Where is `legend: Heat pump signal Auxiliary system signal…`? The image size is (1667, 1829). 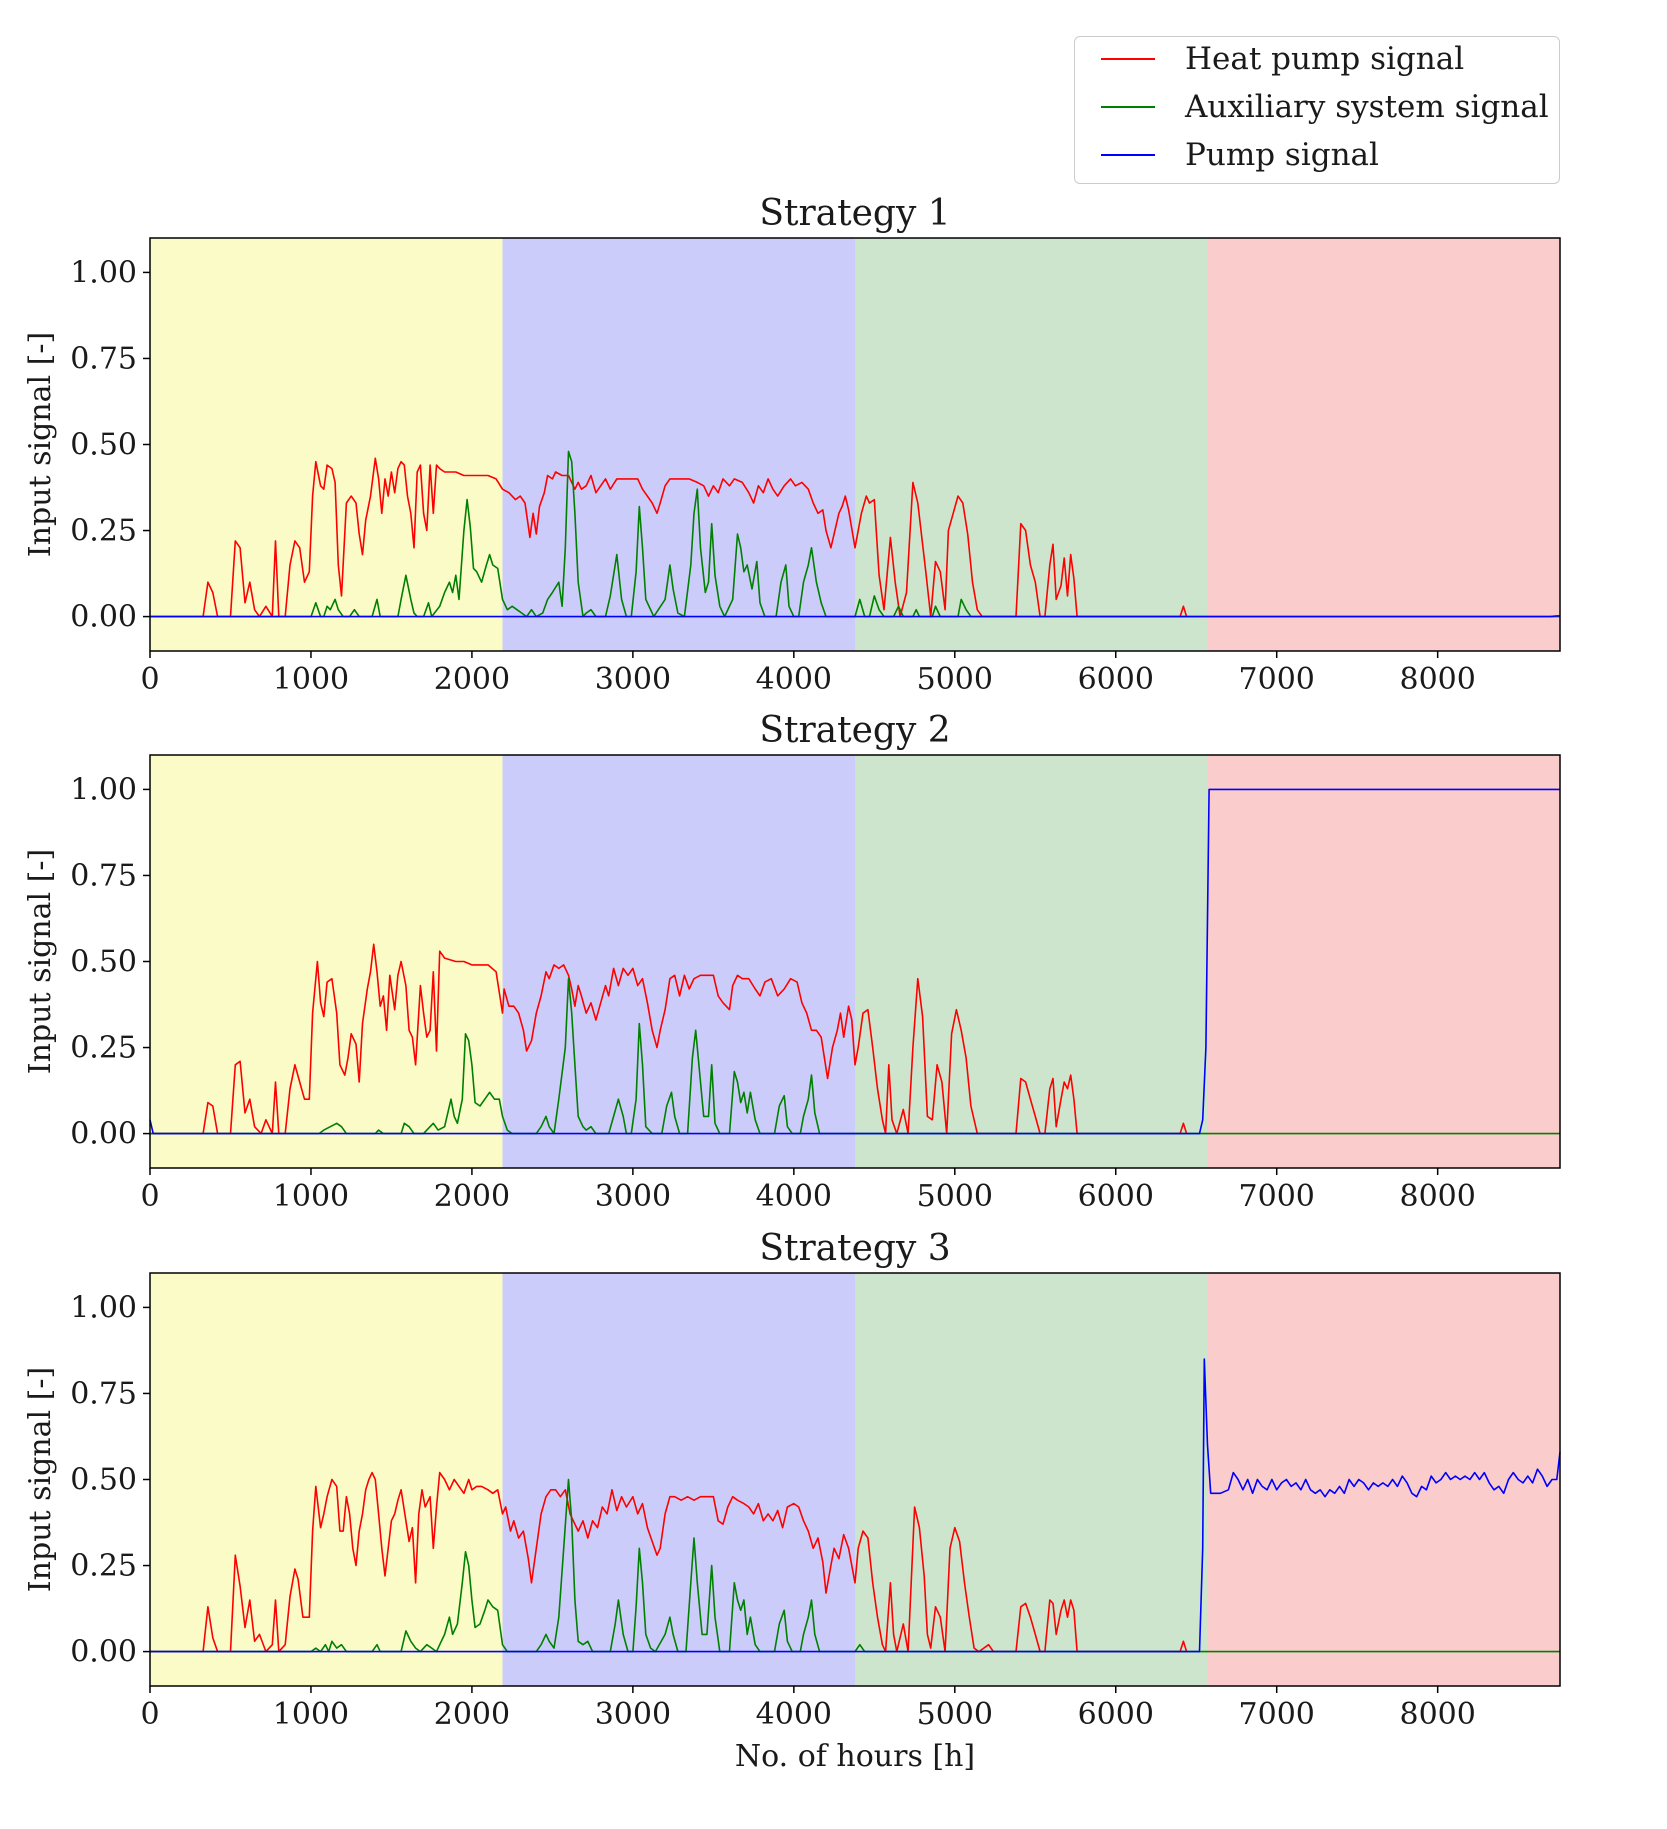 legend: Heat pump signal Auxiliary system signal… is located at coordinates (1317, 110).